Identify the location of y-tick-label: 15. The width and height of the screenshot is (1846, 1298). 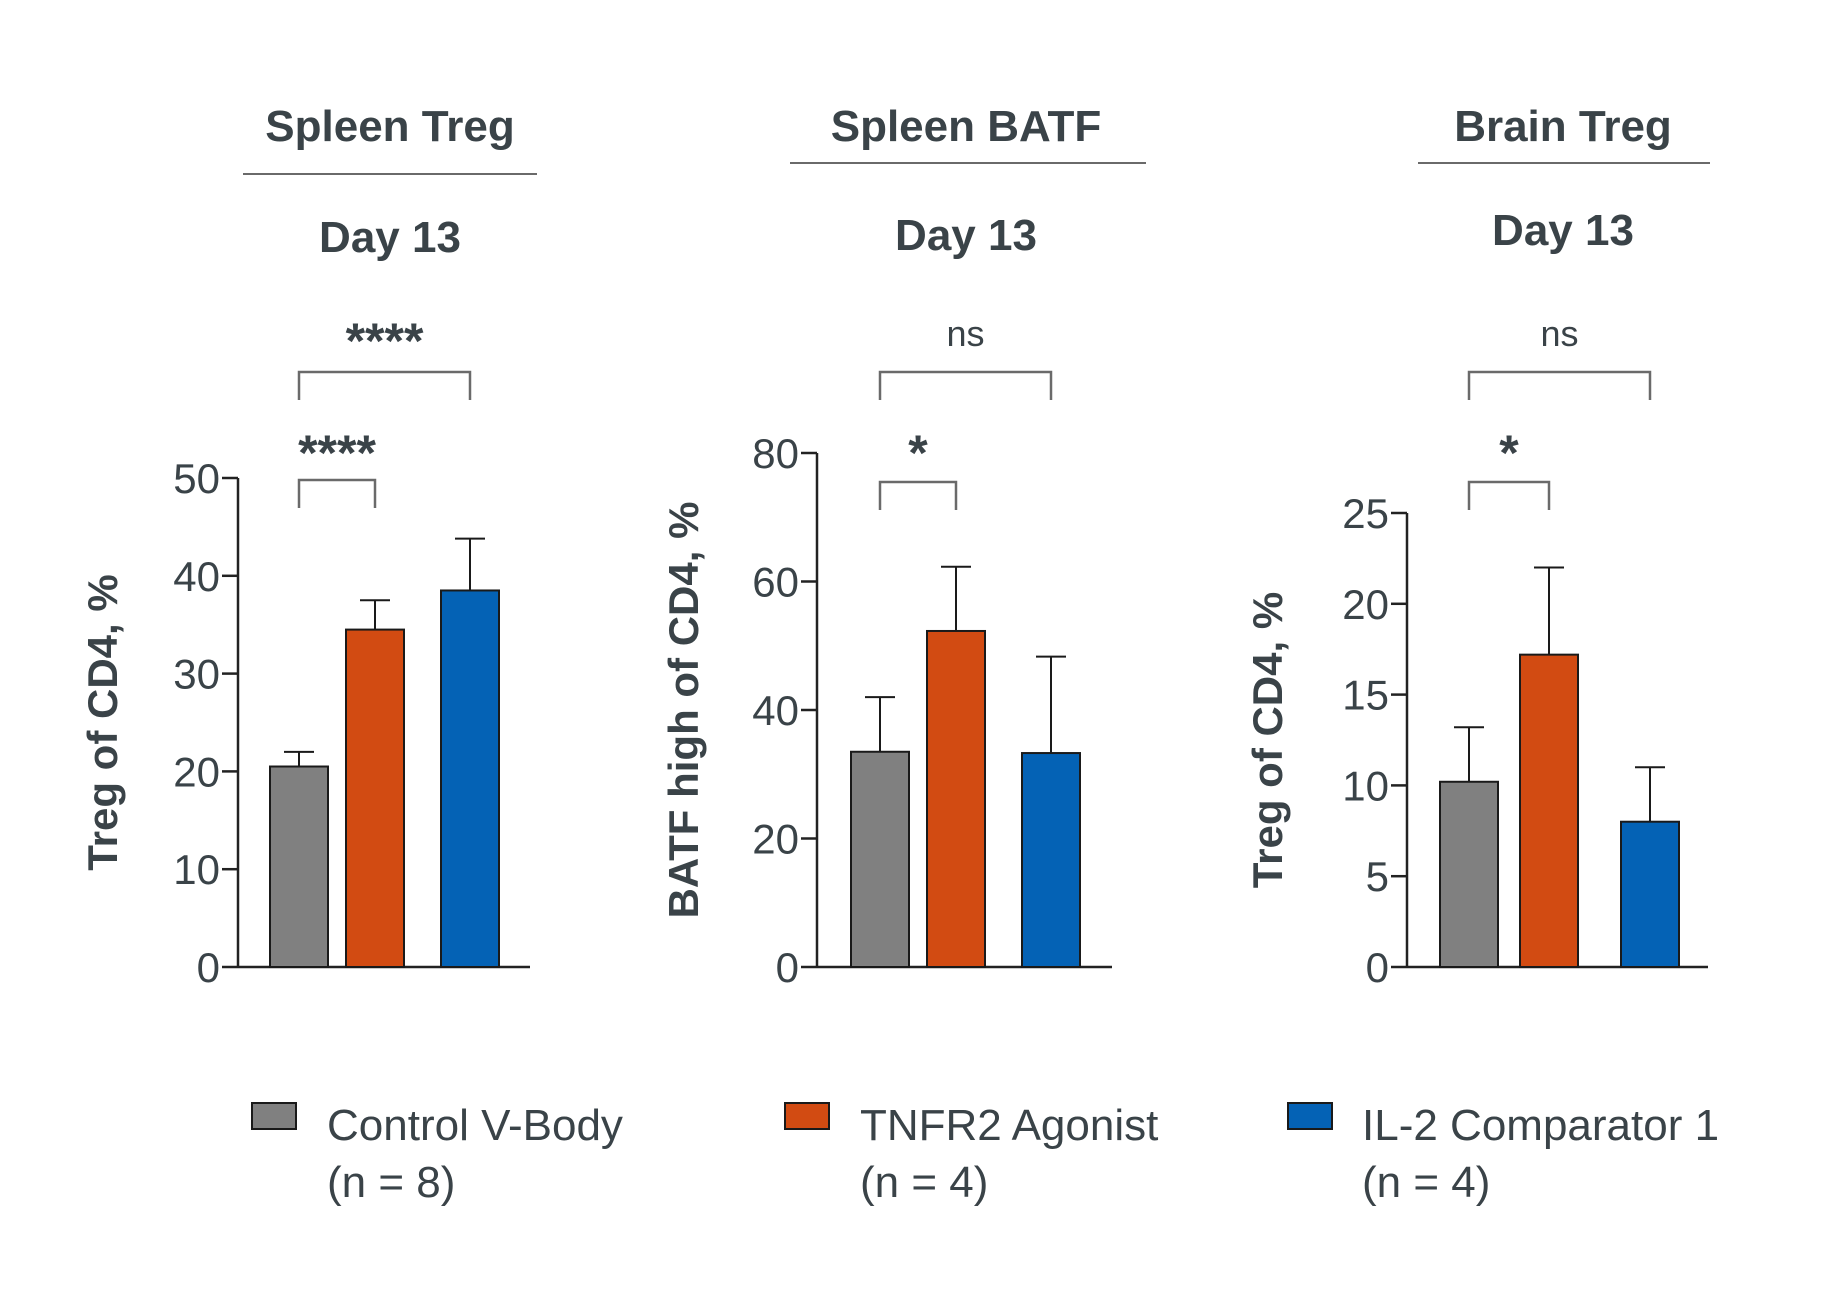
(1365, 695).